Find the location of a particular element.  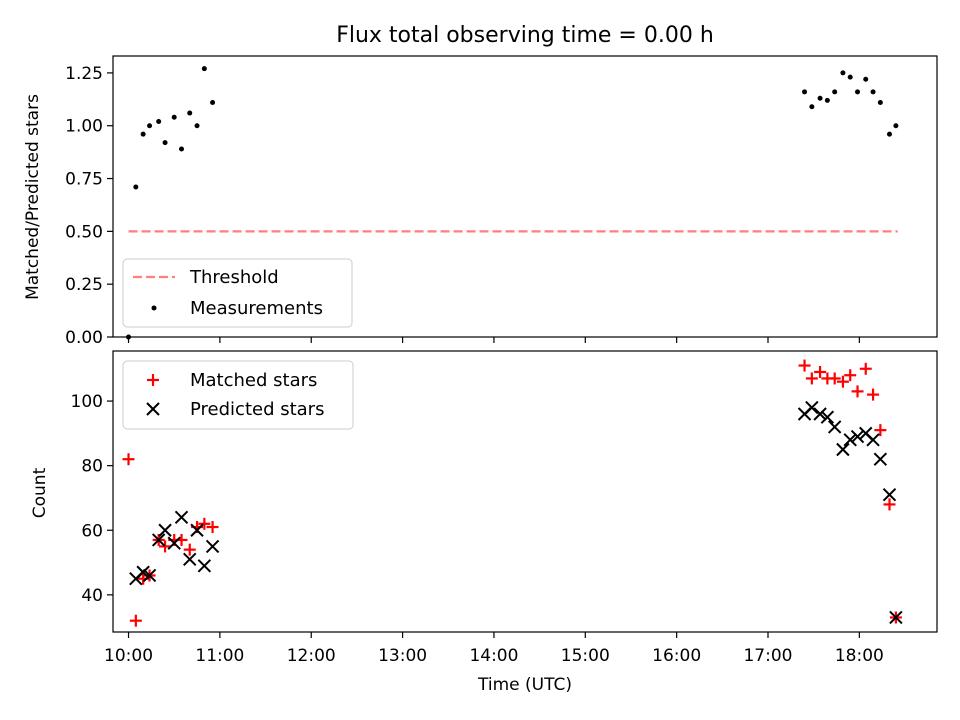

y-tick-label: 0.75 is located at coordinates (84, 180).